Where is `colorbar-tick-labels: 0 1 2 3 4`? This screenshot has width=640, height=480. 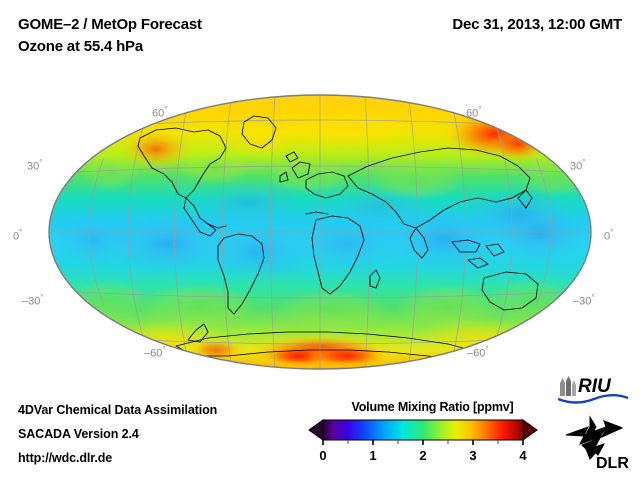
colorbar-tick-labels: 0 1 2 3 4 is located at coordinates (423, 457).